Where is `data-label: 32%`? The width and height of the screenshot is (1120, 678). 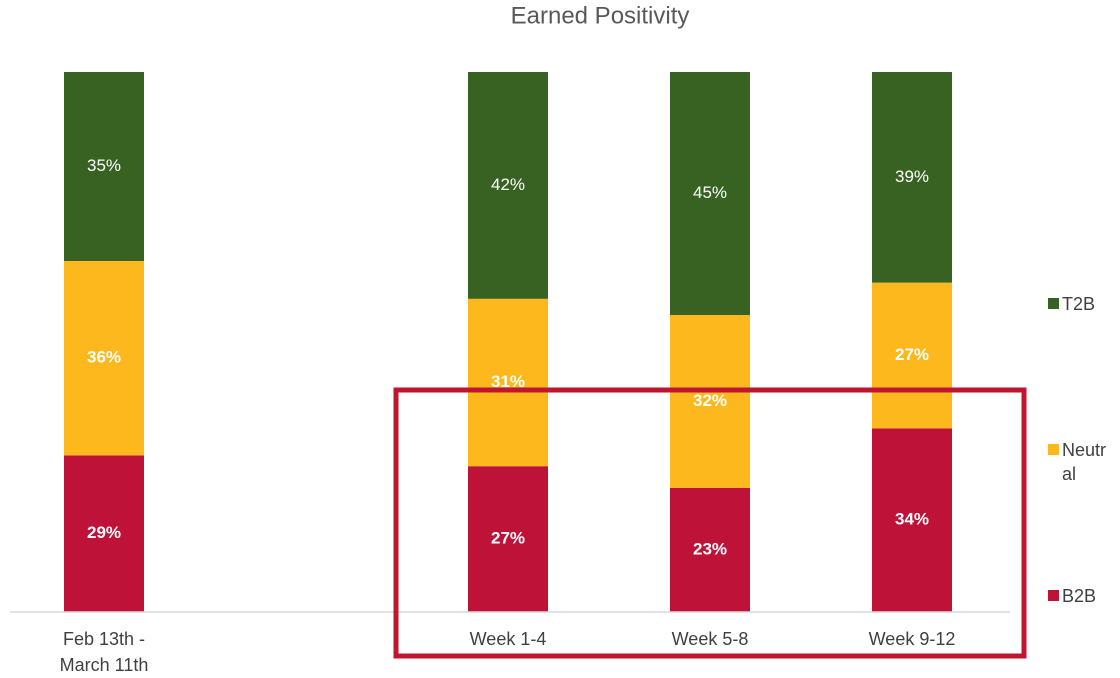 data-label: 32% is located at coordinates (710, 400).